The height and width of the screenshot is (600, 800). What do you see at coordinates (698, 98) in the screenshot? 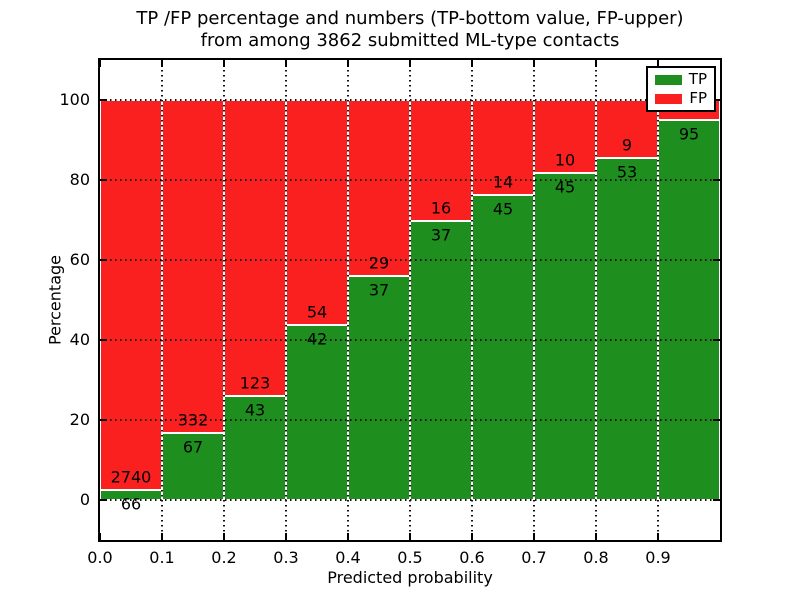
I see `legend-label-fp: FP` at bounding box center [698, 98].